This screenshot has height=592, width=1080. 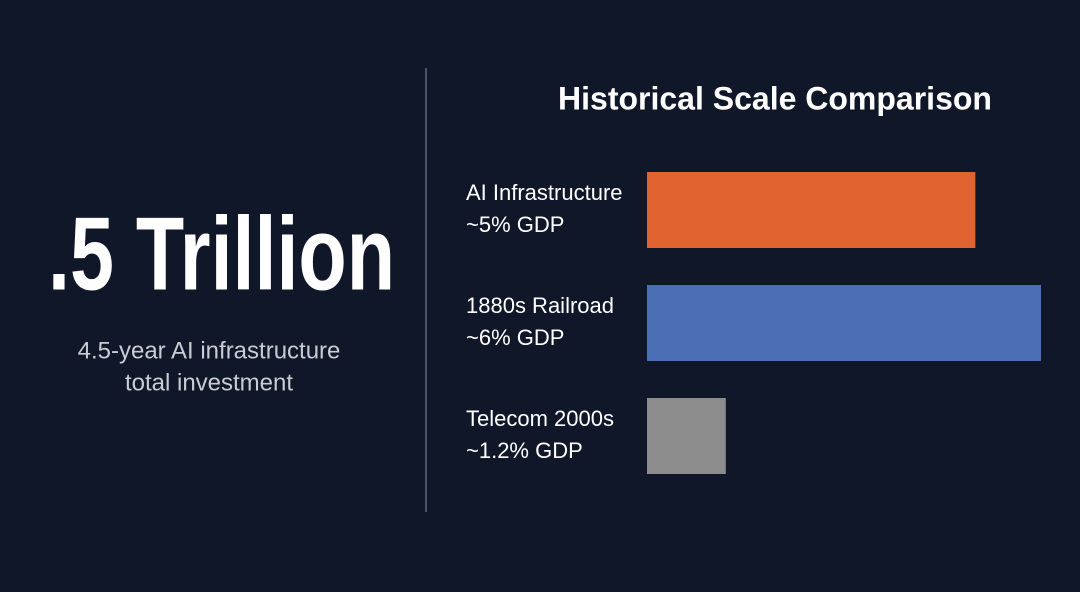 What do you see at coordinates (221, 254) in the screenshot?
I see `headline-figure: .5 Trillion` at bounding box center [221, 254].